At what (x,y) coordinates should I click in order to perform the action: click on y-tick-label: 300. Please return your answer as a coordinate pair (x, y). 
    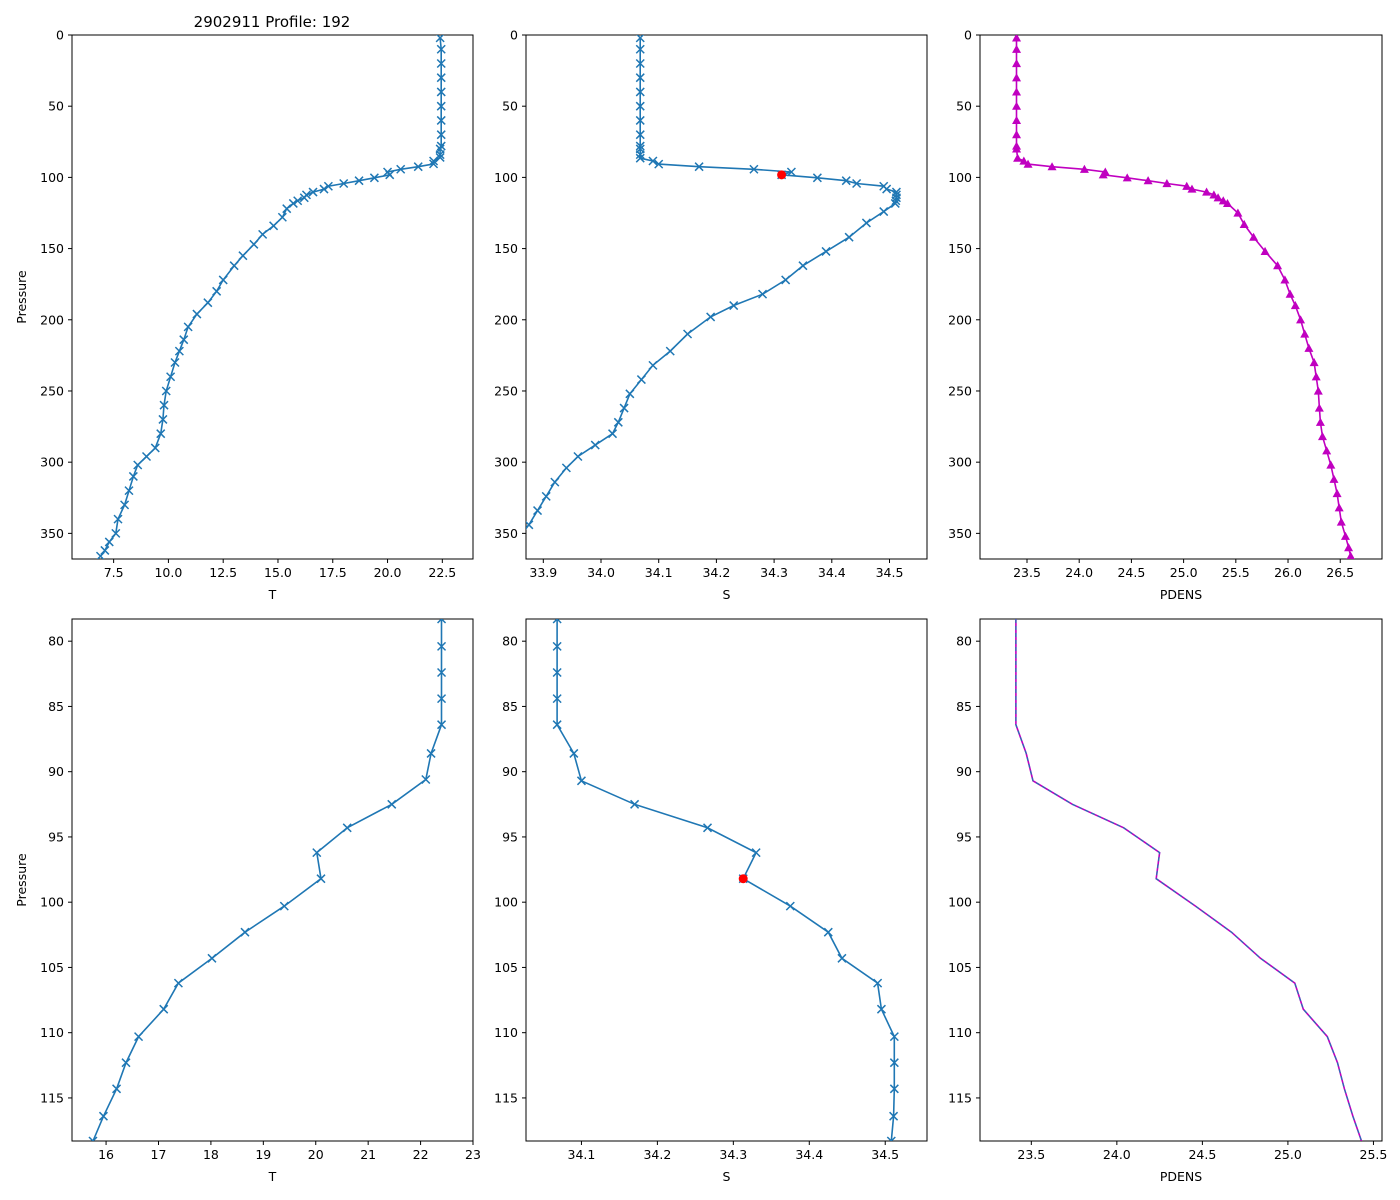
    Looking at the image, I should click on (506, 462).